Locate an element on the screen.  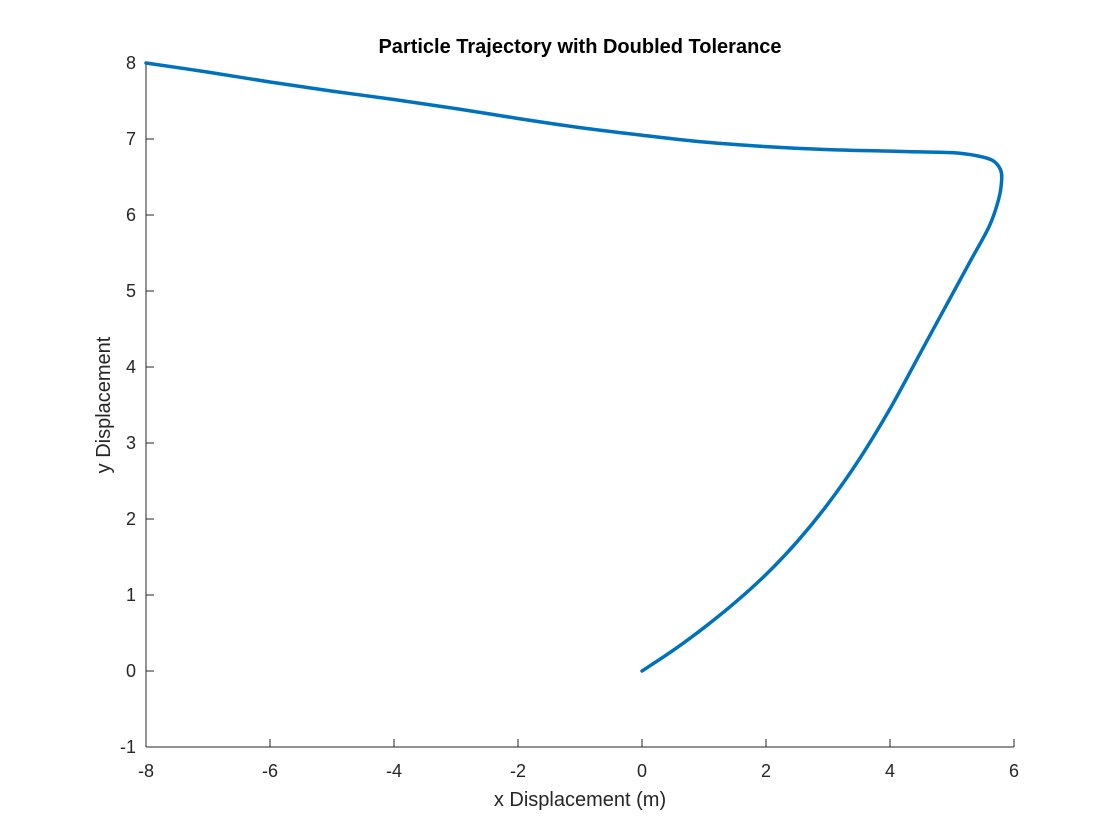
y-tick-label: 4 is located at coordinates (131, 367).